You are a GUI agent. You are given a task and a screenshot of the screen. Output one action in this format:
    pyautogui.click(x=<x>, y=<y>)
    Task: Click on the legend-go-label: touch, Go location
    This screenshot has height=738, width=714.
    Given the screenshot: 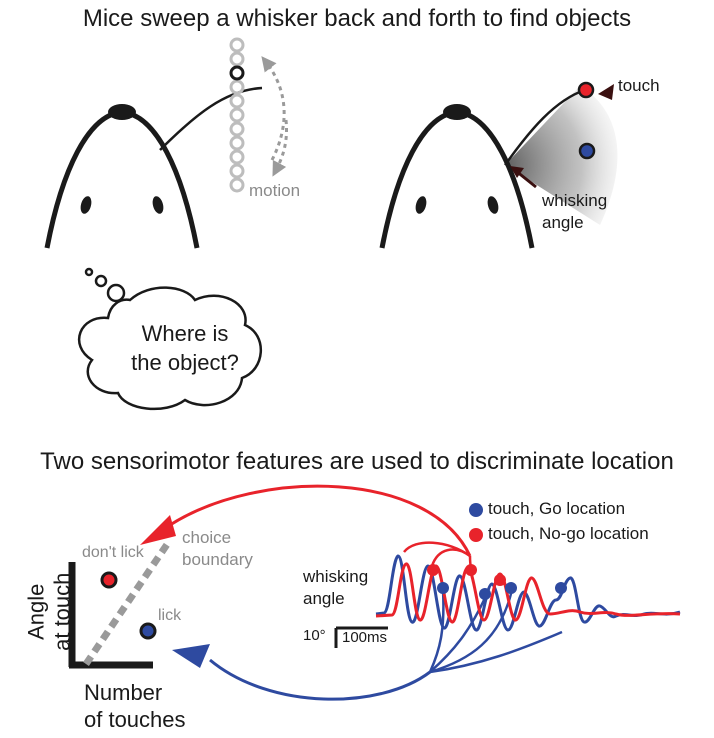 What is the action you would take?
    pyautogui.click(x=557, y=508)
    